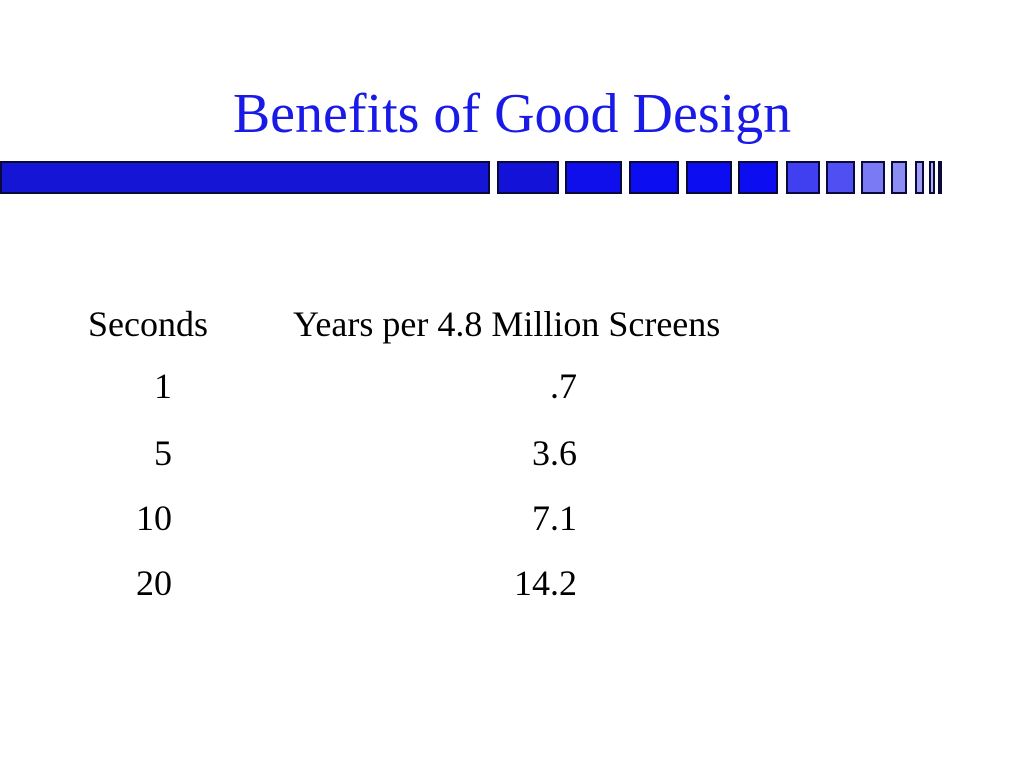 The image size is (1024, 768). Describe the element at coordinates (148, 324) in the screenshot. I see `header-seconds: Seconds` at that location.